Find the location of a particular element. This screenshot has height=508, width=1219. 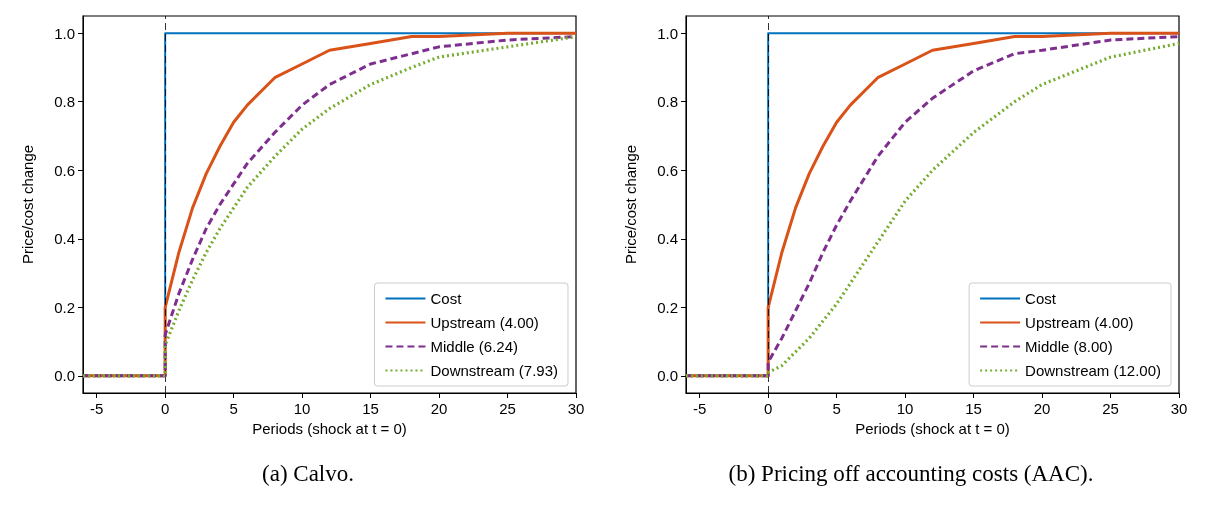

legend-label: Downstream (7.93) is located at coordinates (494, 370).